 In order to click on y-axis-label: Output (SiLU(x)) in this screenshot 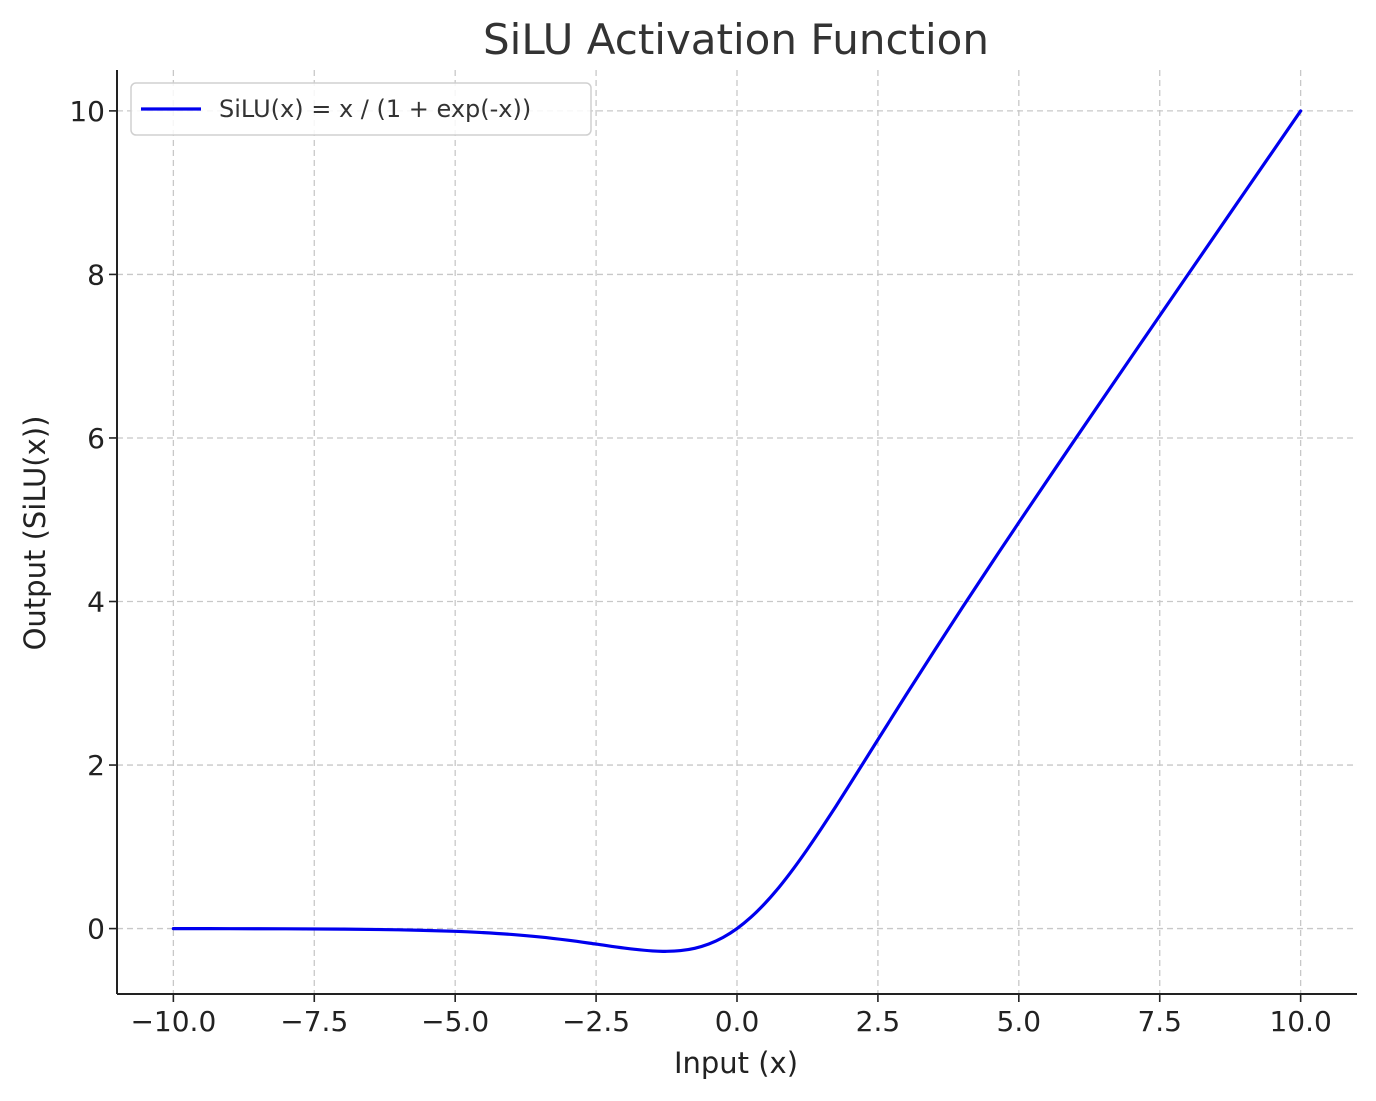, I will do `click(35, 533)`.